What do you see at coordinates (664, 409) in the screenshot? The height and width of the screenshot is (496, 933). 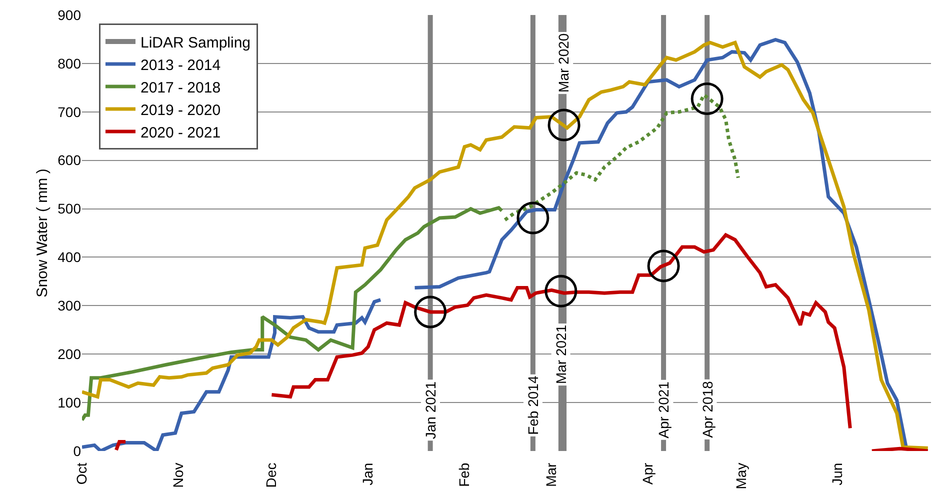 I see `annotation: Apr 2021` at bounding box center [664, 409].